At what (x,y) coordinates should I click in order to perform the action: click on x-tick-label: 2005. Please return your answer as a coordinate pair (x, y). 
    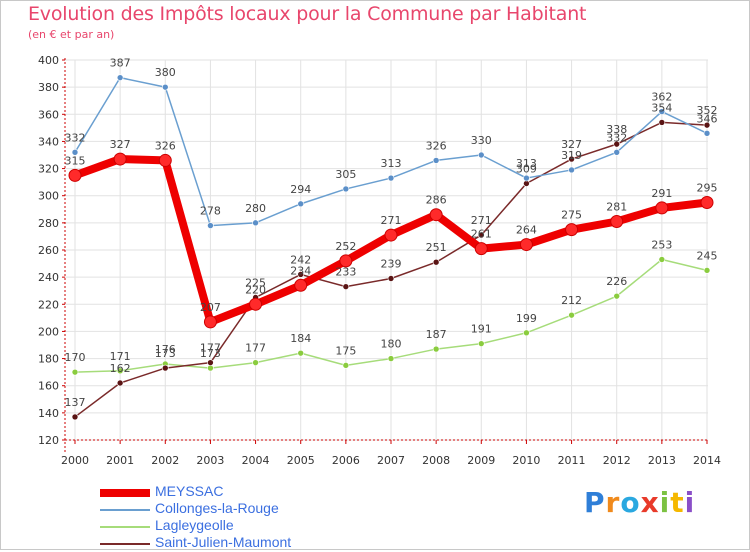
    Looking at the image, I should click on (301, 460).